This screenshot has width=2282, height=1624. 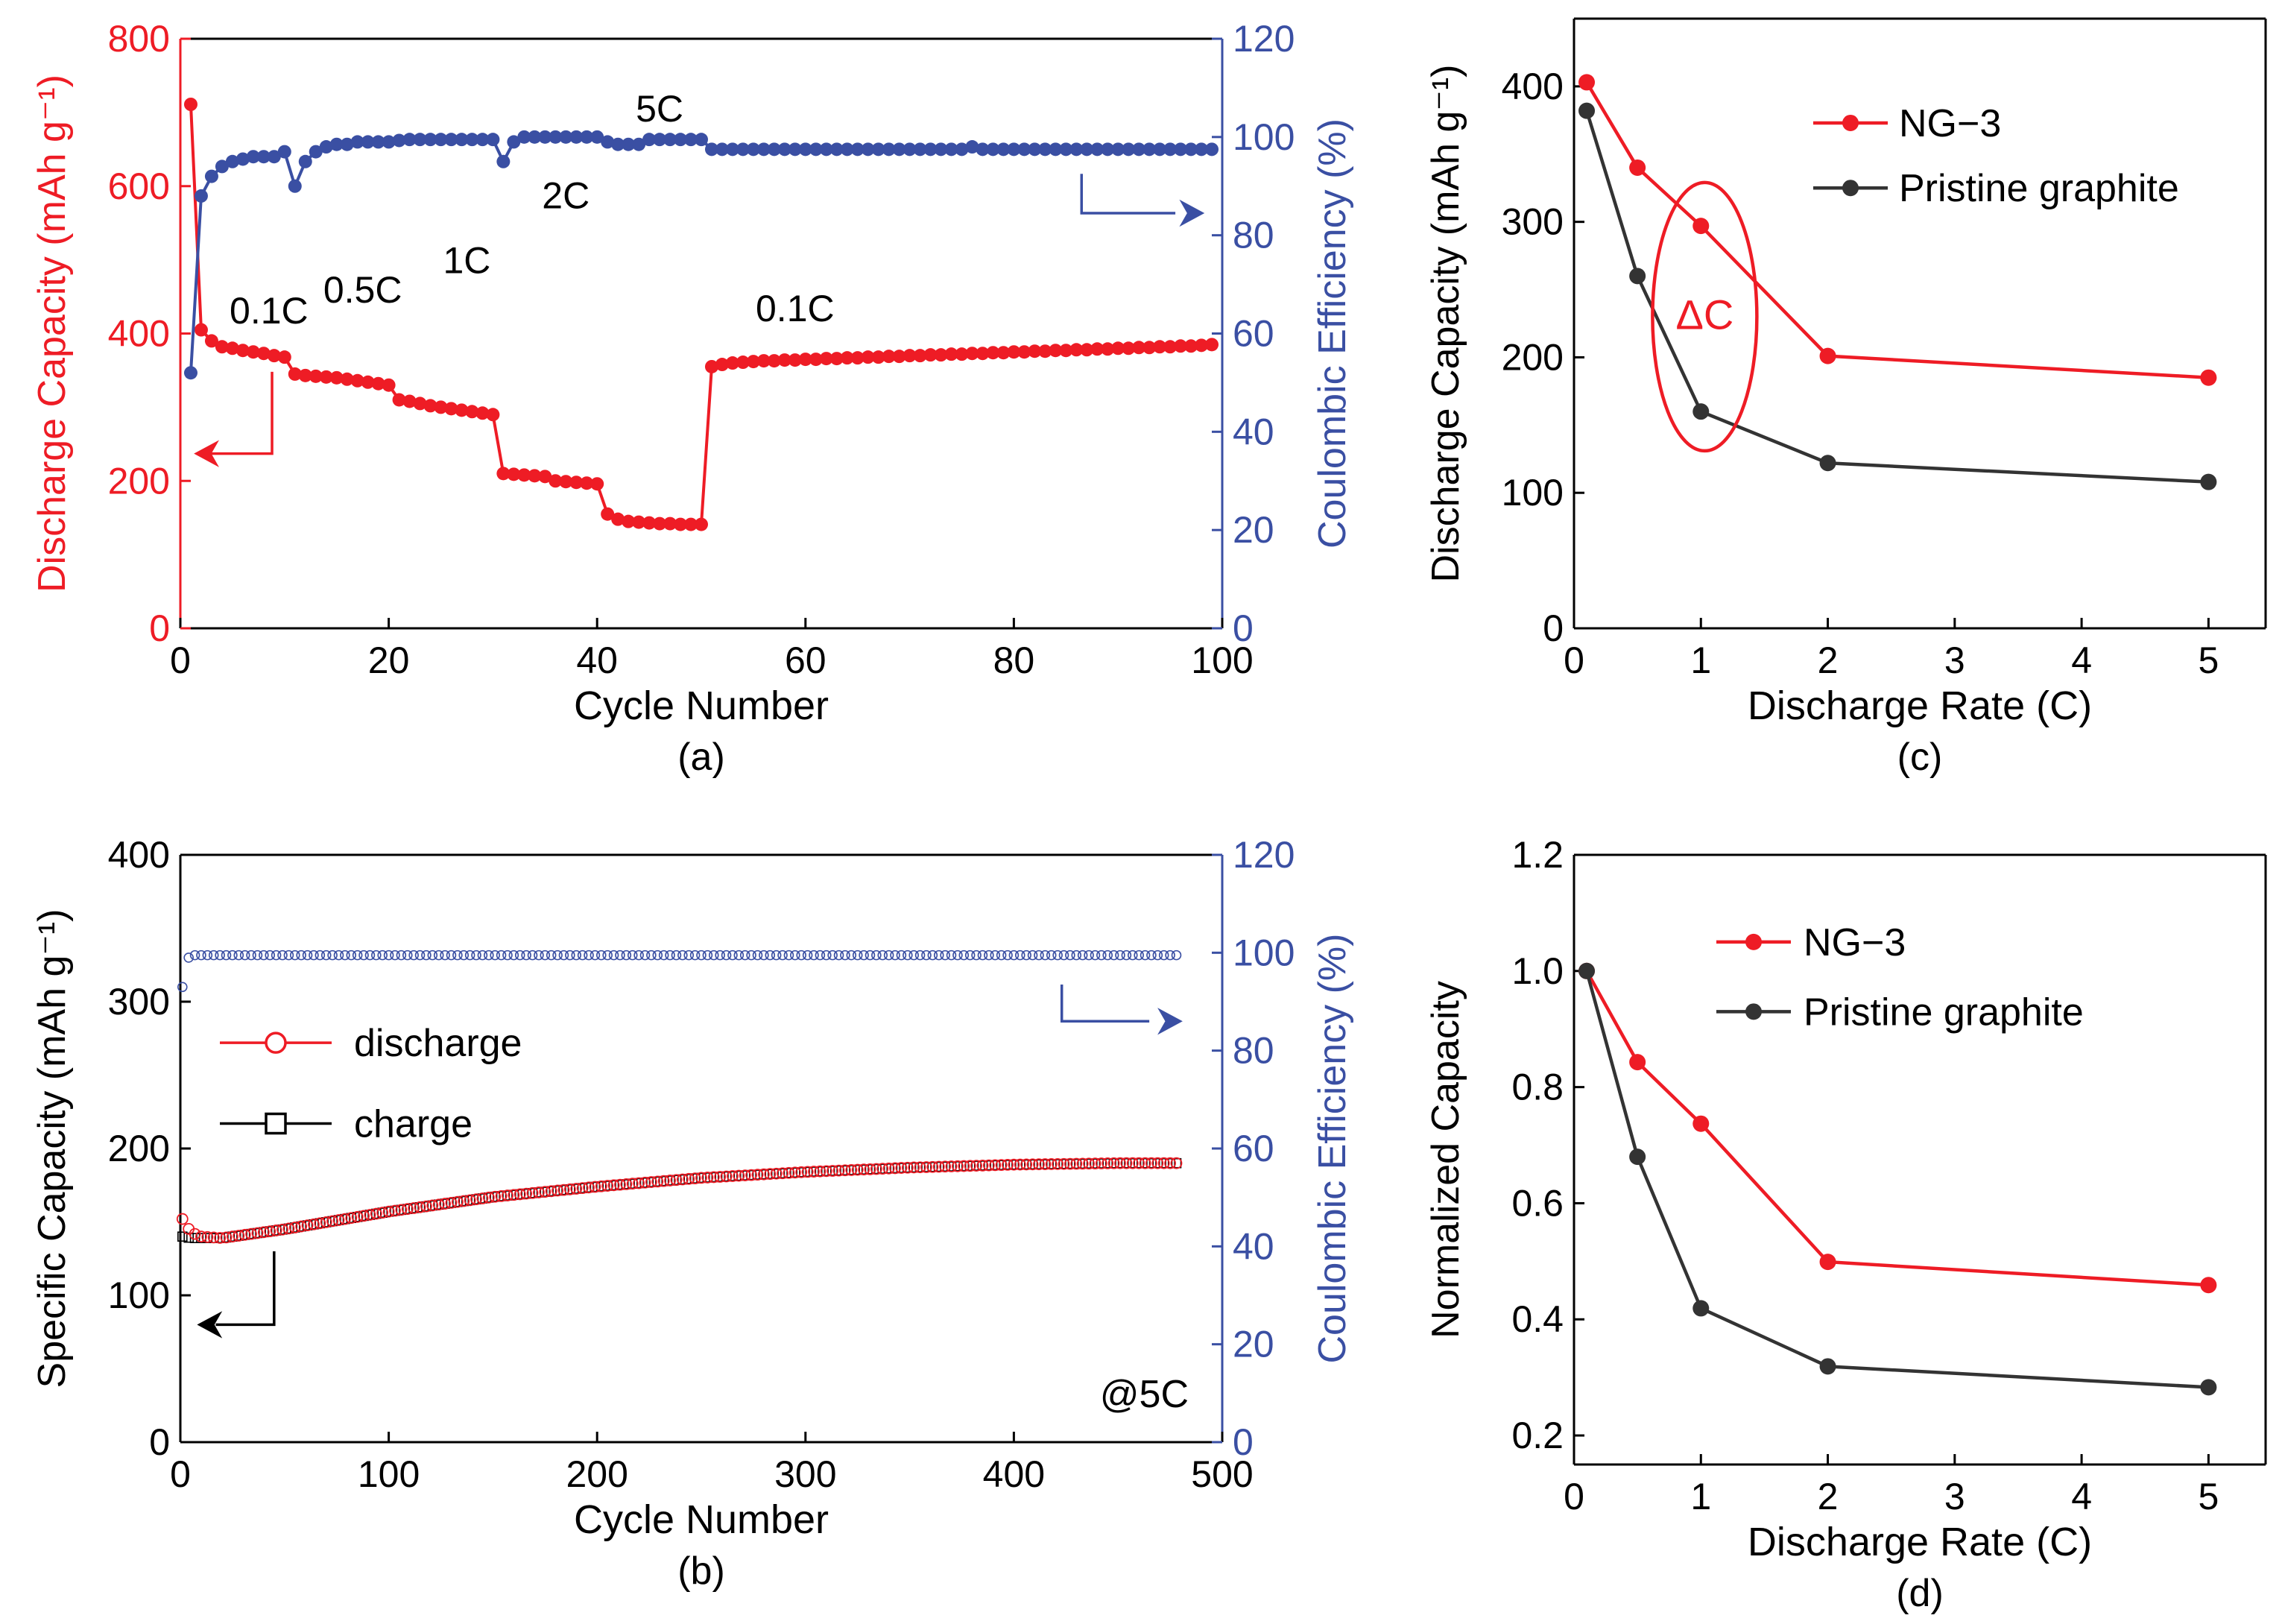 I want to click on y-tick-label: 600, so click(x=139, y=186).